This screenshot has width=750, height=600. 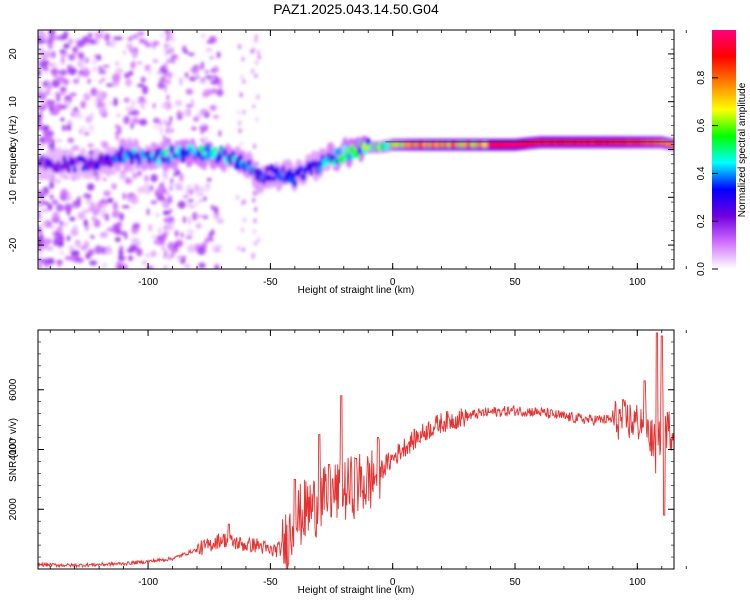 I want to click on colorbar-ticks: 0.0 0.2 0.4 0.6 0.8, so click(x=707, y=173).